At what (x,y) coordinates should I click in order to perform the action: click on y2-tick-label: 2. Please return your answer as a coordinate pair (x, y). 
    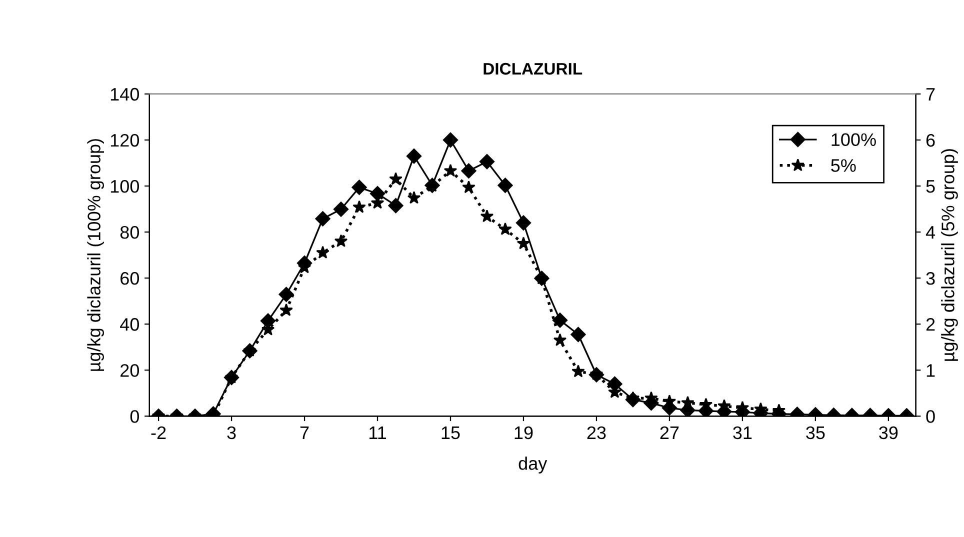
    Looking at the image, I should click on (930, 324).